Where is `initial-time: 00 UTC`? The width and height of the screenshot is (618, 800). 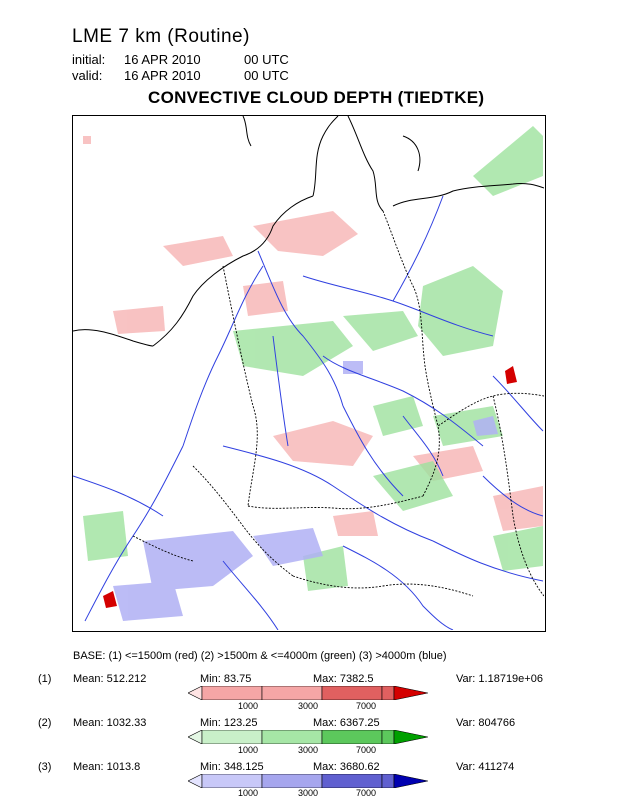
initial-time: 00 UTC is located at coordinates (266, 59).